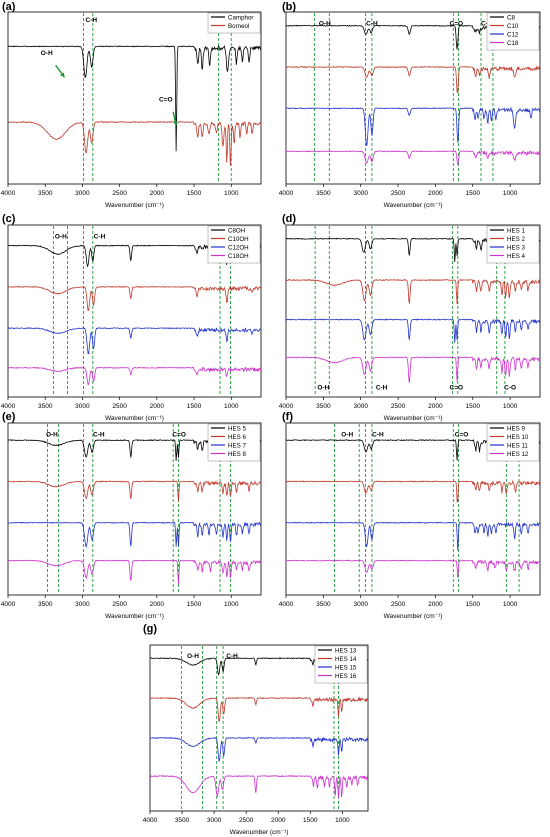 This screenshot has height=837, width=550. Describe the element at coordinates (518, 437) in the screenshot. I see `legend-entry: HES 10` at that location.